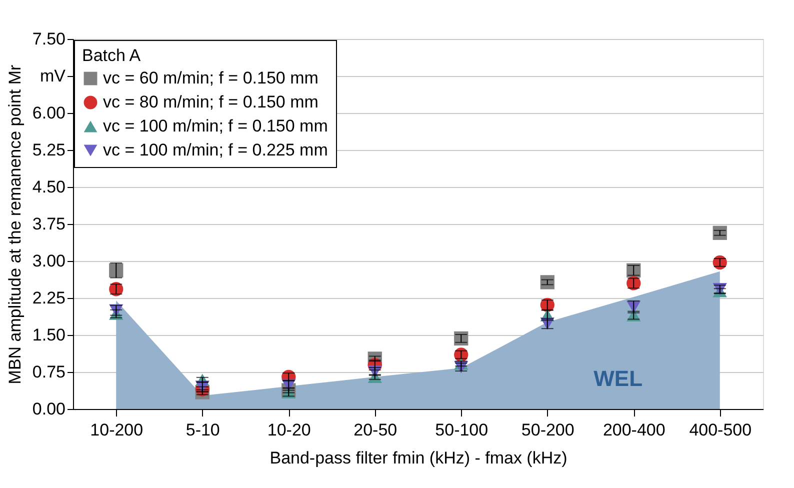 The width and height of the screenshot is (794, 488). Describe the element at coordinates (210, 102) in the screenshot. I see `legend-label: vc = 80 m/min; f = 0.150 mm` at that location.